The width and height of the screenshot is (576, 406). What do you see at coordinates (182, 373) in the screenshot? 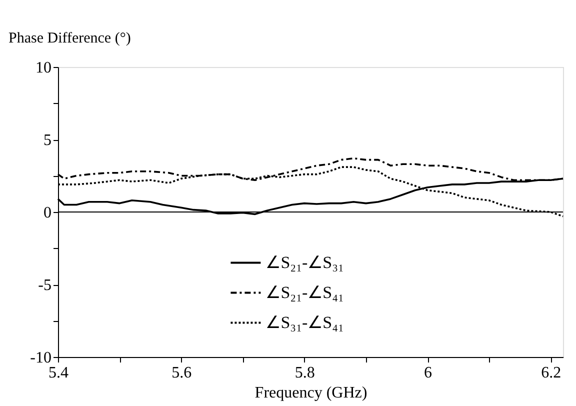
I see `x-tick-label: 5.6` at bounding box center [182, 373].